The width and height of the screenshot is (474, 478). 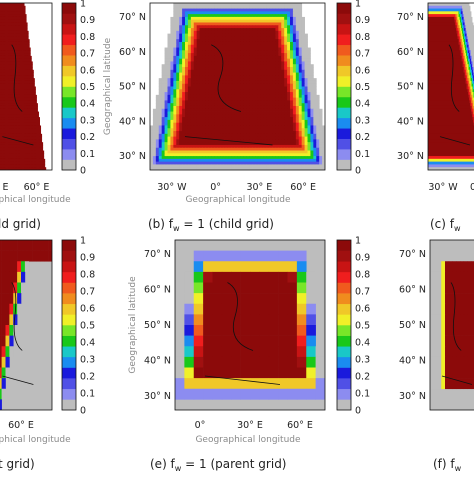 What do you see at coordinates (87, 258) in the screenshot?
I see `colorbar-tick-label: 0.9` at bounding box center [87, 258].